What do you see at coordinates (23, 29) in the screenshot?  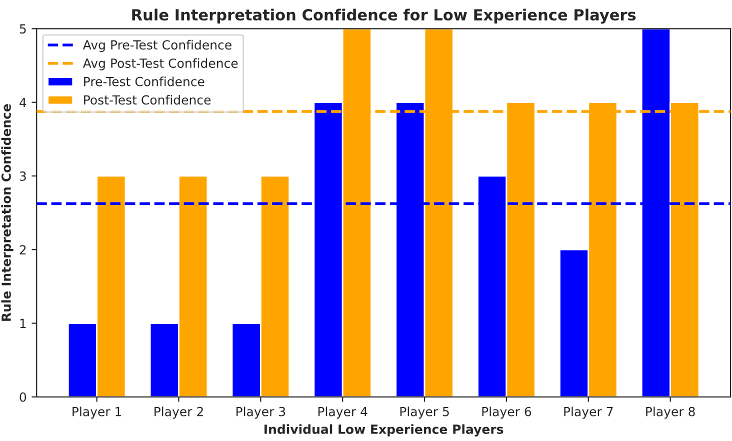 I see `y-tick-label: 5` at bounding box center [23, 29].